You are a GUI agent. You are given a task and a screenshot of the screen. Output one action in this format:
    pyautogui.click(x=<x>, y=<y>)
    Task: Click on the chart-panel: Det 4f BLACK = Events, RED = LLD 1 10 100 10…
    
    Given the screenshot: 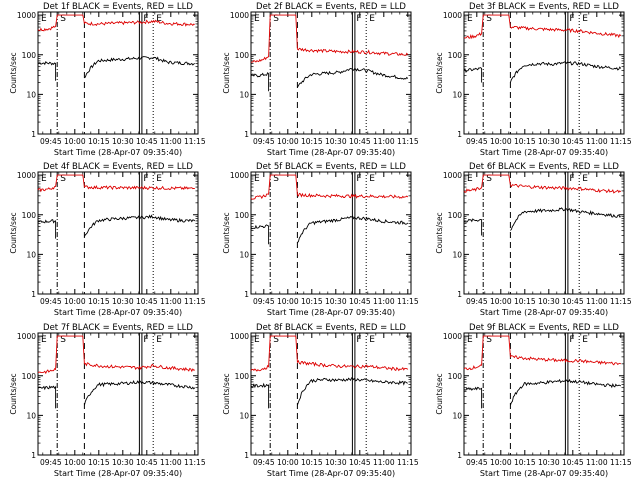 What is the action you would take?
    pyautogui.click(x=107, y=239)
    